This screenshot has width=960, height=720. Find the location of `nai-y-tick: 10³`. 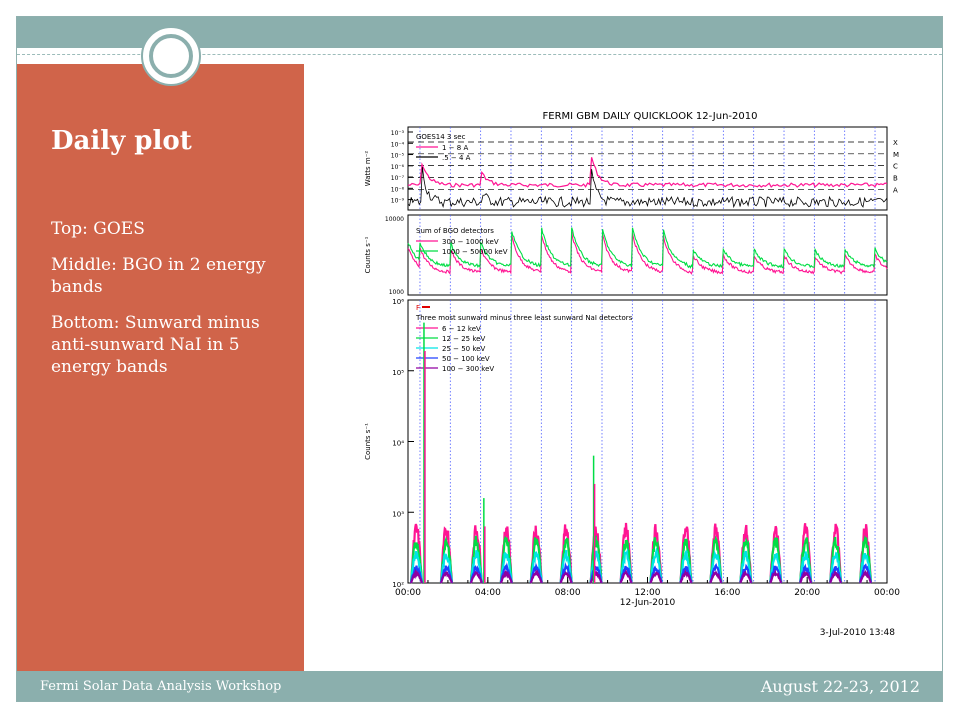

nai-y-tick: 10³ is located at coordinates (398, 514).